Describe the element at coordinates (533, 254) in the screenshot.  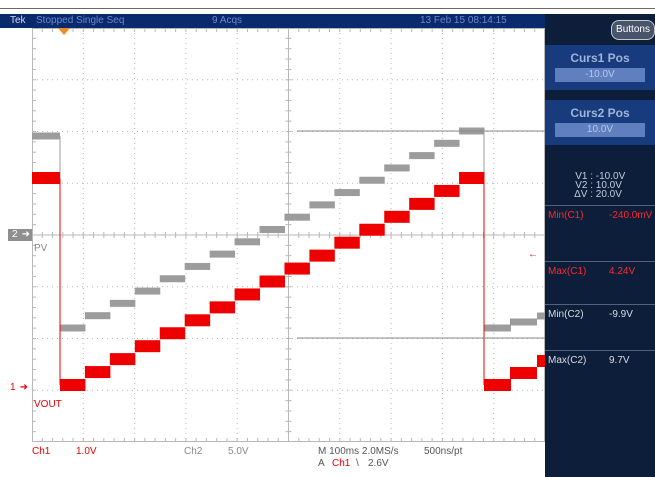
I see `trigger-level-arrow-icon: ←` at that location.